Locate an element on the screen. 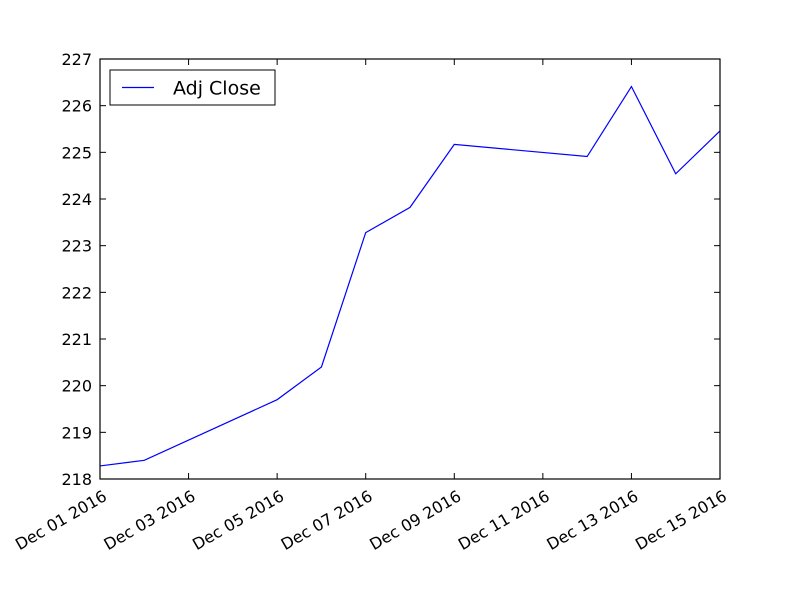 The height and width of the screenshot is (600, 800). y-tick-label: 225 is located at coordinates (76, 152).